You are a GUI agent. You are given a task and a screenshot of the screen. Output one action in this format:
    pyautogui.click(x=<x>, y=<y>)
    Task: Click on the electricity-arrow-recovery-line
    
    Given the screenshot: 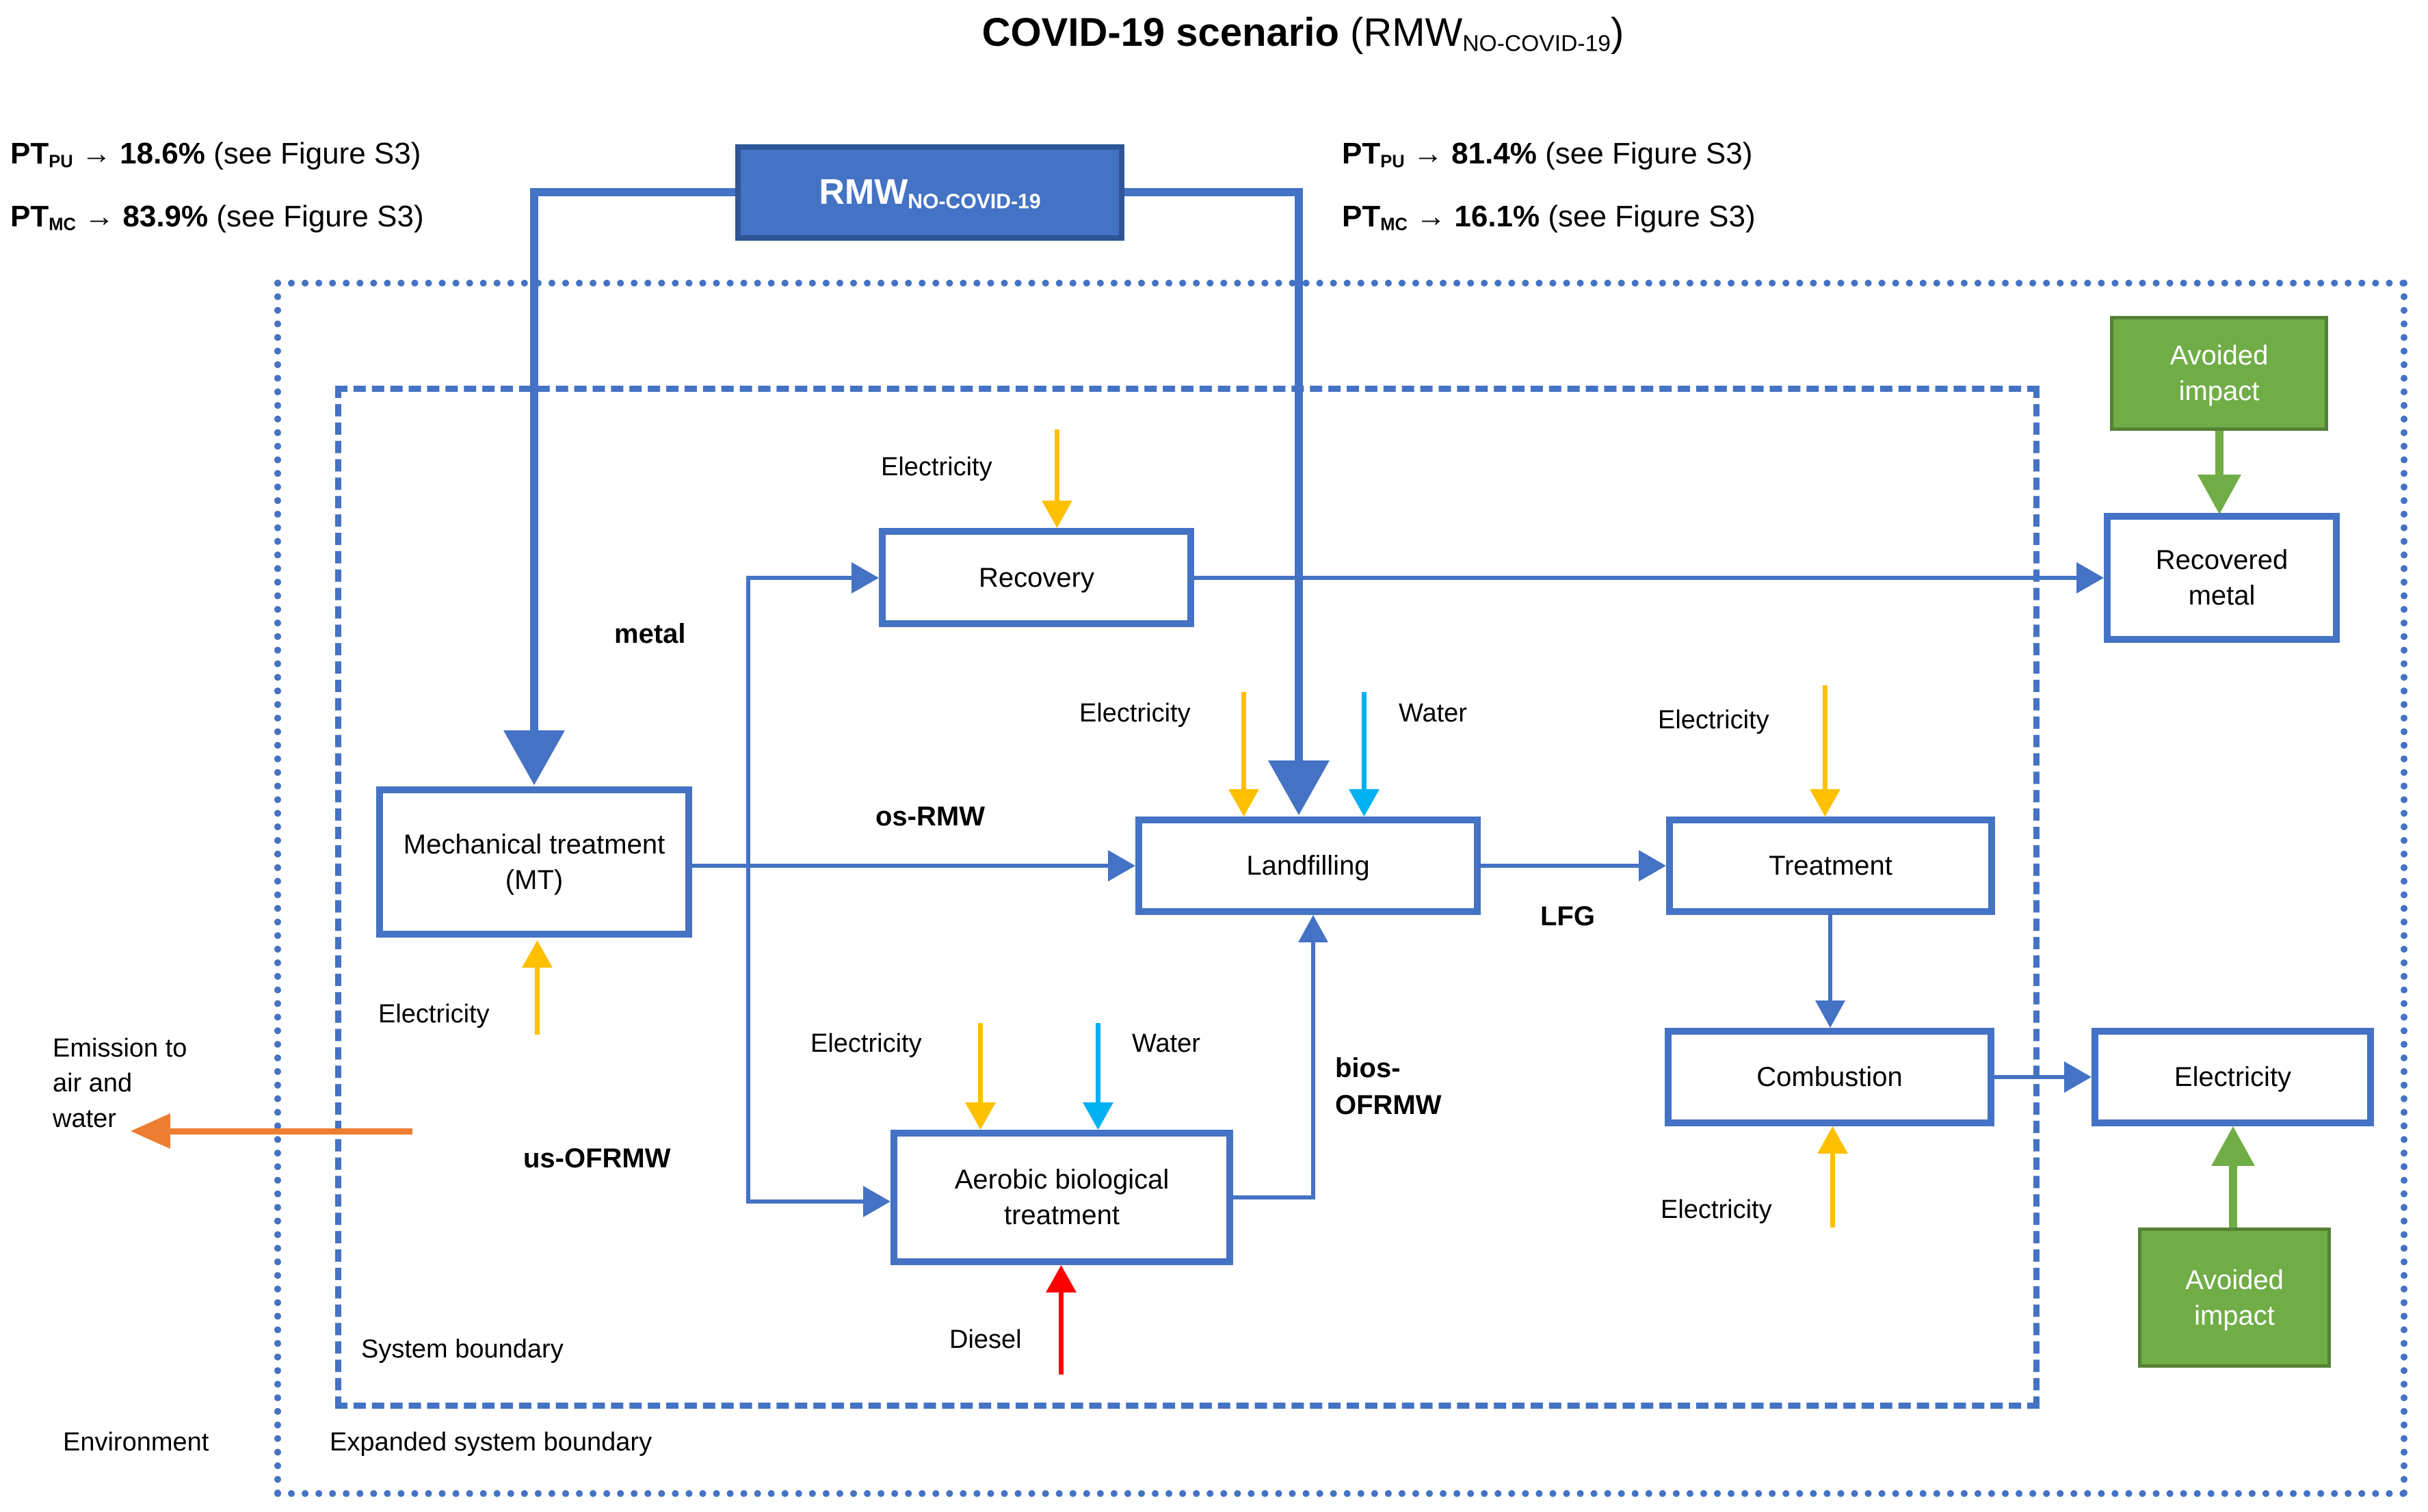 What is the action you would take?
    pyautogui.click(x=1057, y=465)
    